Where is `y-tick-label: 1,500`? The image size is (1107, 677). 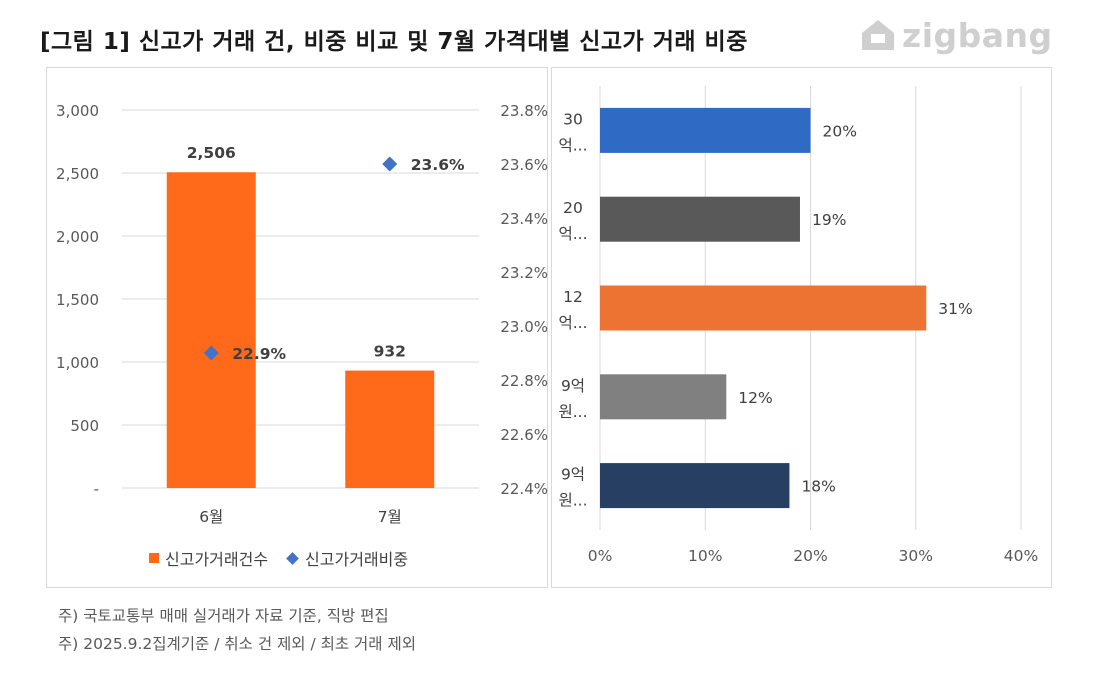 y-tick-label: 1,500 is located at coordinates (77, 300).